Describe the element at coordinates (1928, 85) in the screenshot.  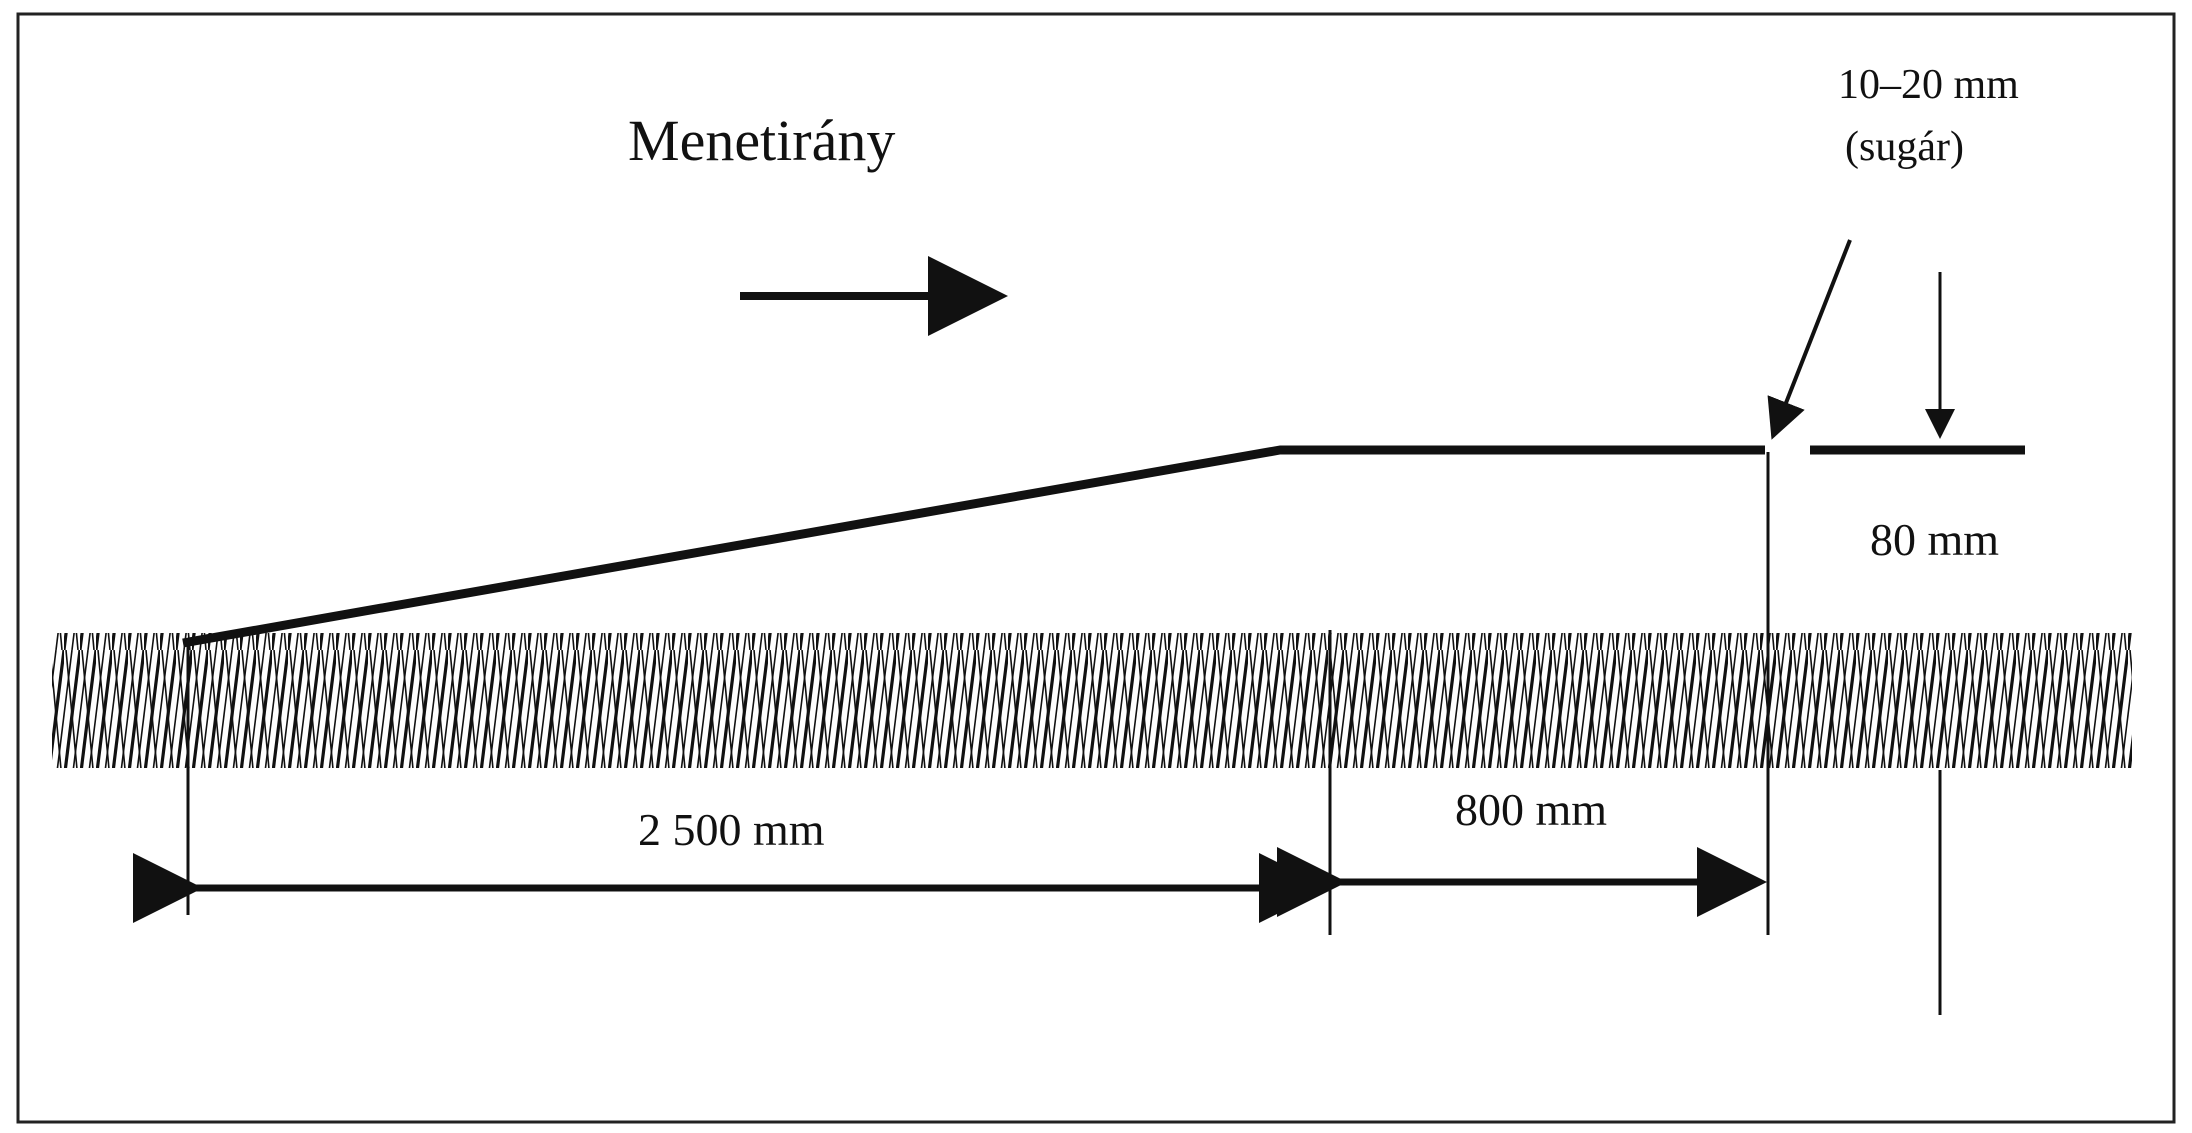
I see `radius-value-label: 10–20 mm` at that location.